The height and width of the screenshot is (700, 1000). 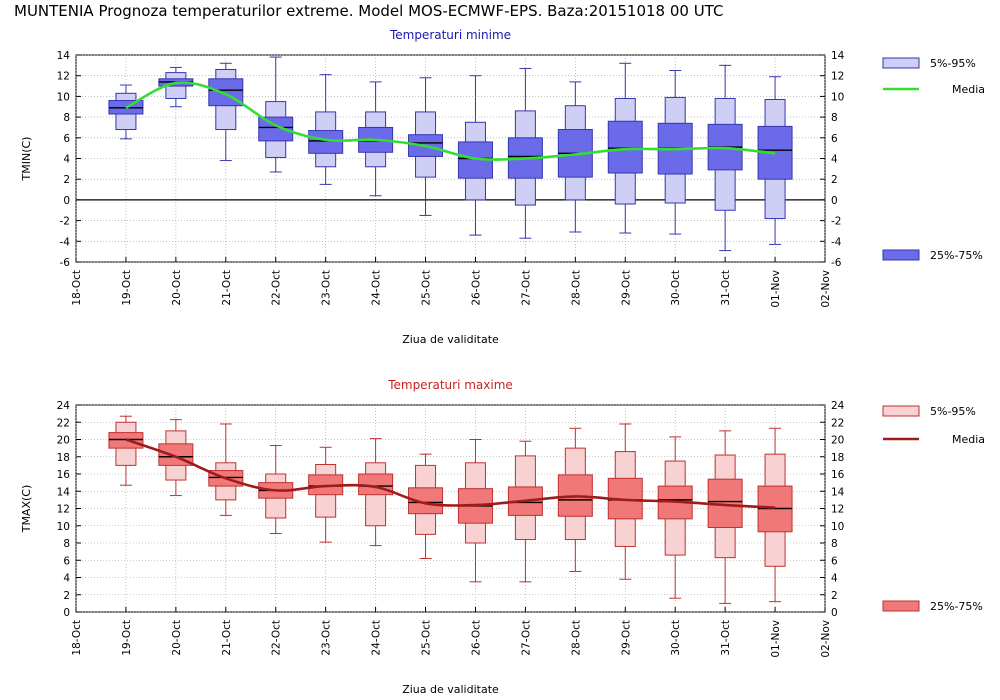 What do you see at coordinates (66, 579) in the screenshot?
I see `tmax-ytick-label-left: 4` at bounding box center [66, 579].